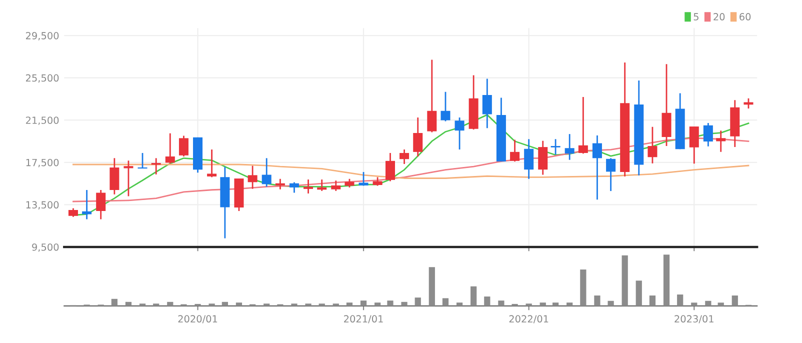 This screenshot has width=802, height=343. Describe the element at coordinates (745, 16) in the screenshot. I see `legend-label: 60` at that location.